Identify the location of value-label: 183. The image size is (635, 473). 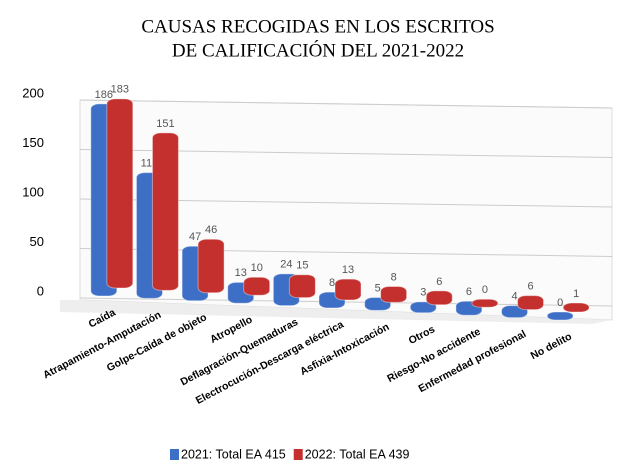
(120, 90).